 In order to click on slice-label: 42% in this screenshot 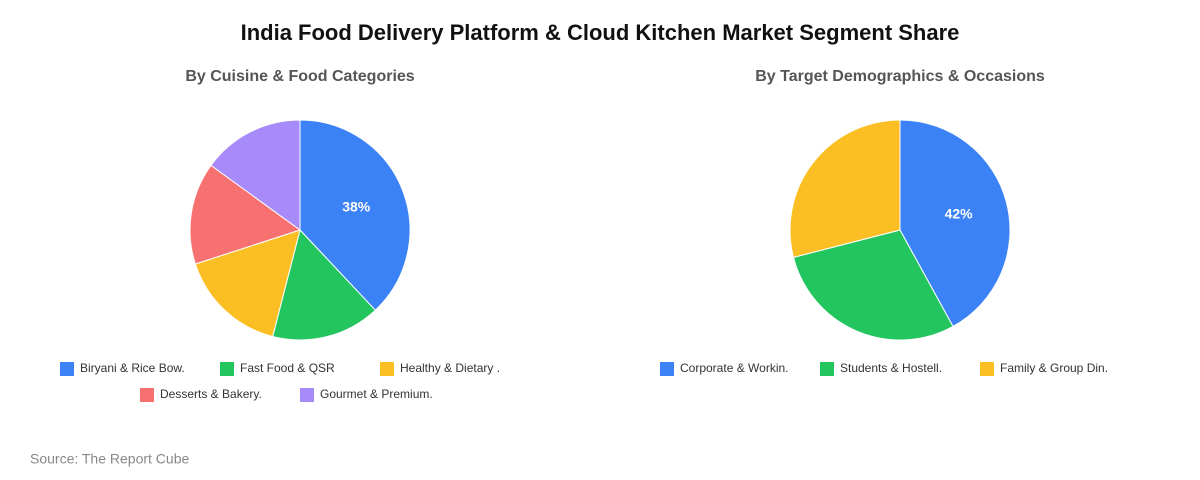, I will do `click(959, 214)`.